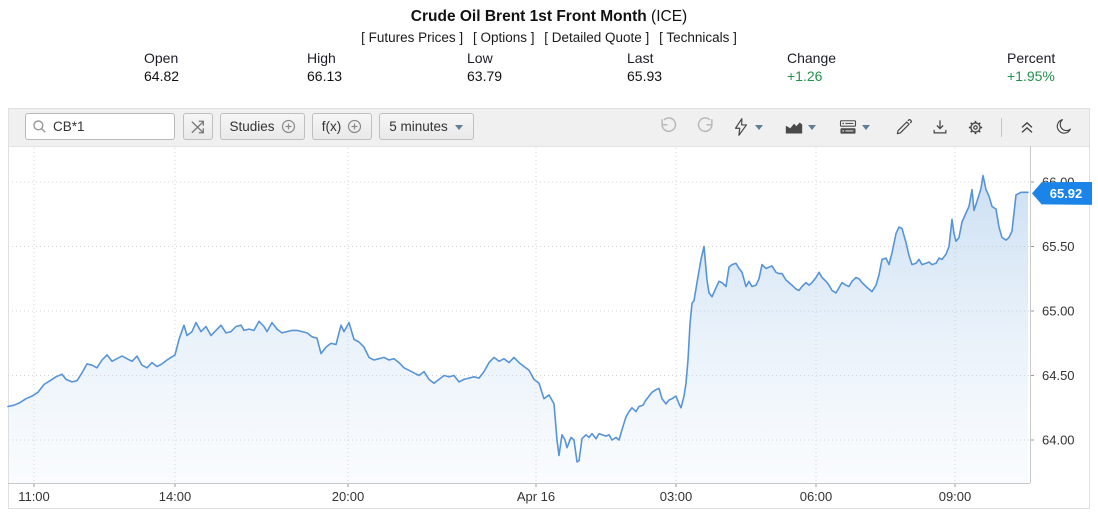 Image resolution: width=1098 pixels, height=513 pixels. I want to click on panels-layout-dropdown, so click(854, 127).